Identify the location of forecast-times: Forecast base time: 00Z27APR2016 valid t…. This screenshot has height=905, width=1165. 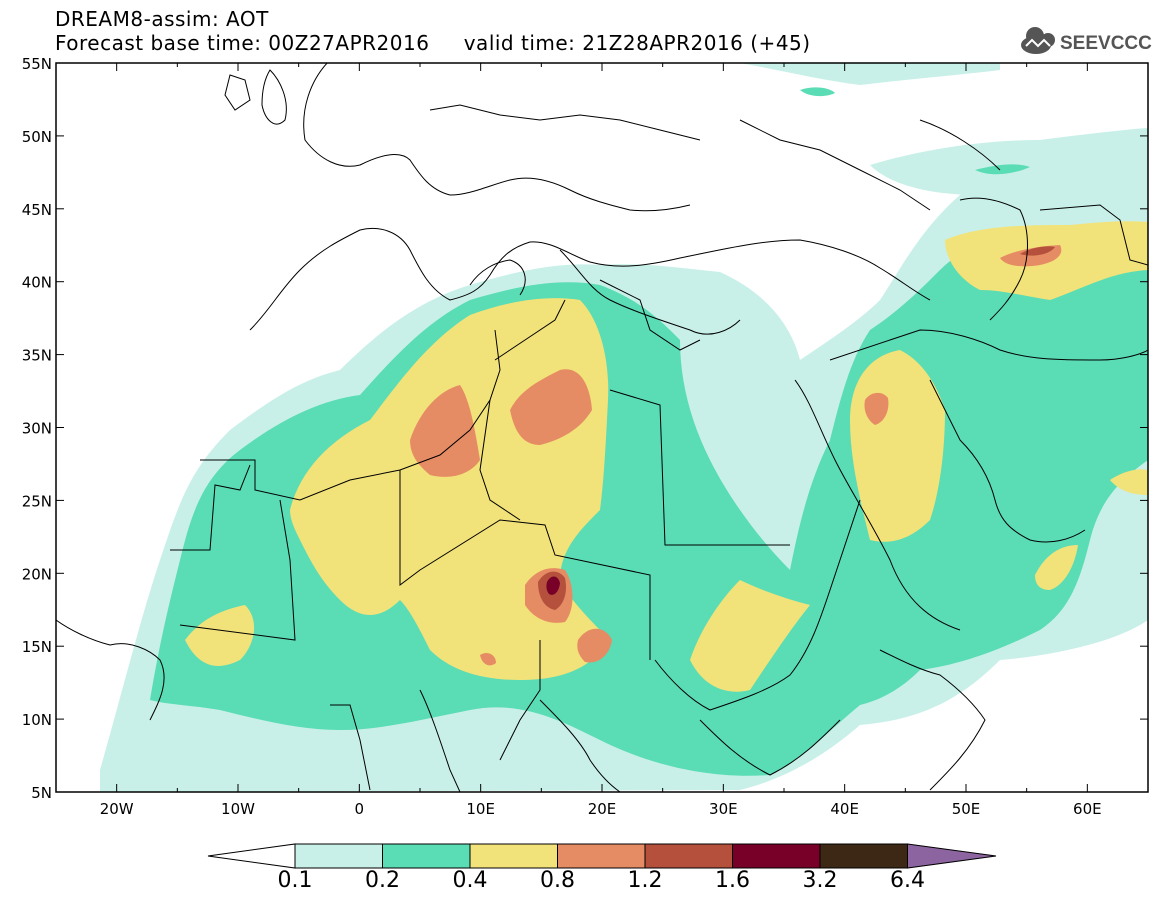
(433, 43).